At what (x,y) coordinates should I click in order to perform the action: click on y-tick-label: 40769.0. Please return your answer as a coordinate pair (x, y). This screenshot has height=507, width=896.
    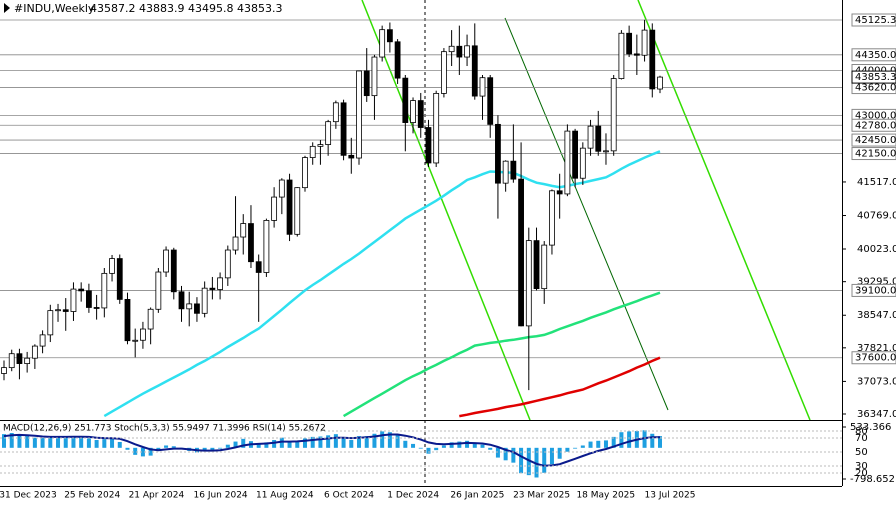
    Looking at the image, I should click on (876, 216).